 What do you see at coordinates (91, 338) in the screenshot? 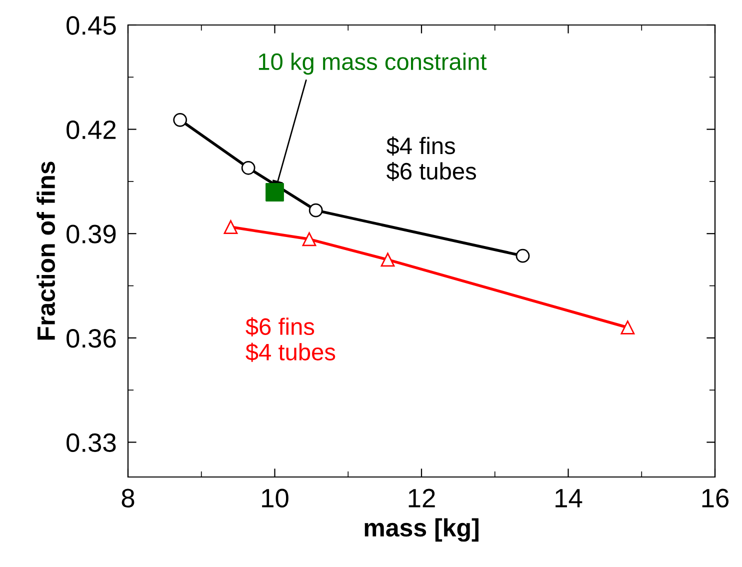
I see `y-tick-label: 0.36` at bounding box center [91, 338].